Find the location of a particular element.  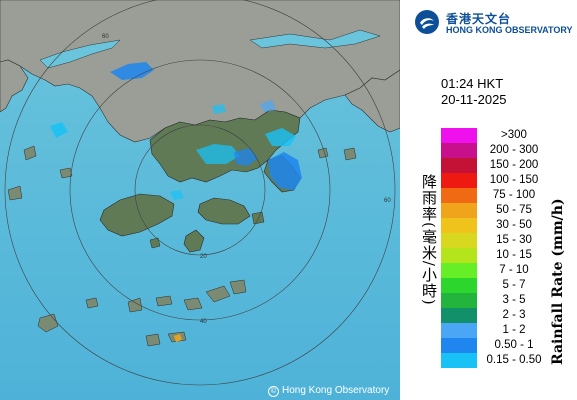

legend-label: 75 - 100 is located at coordinates (514, 195).